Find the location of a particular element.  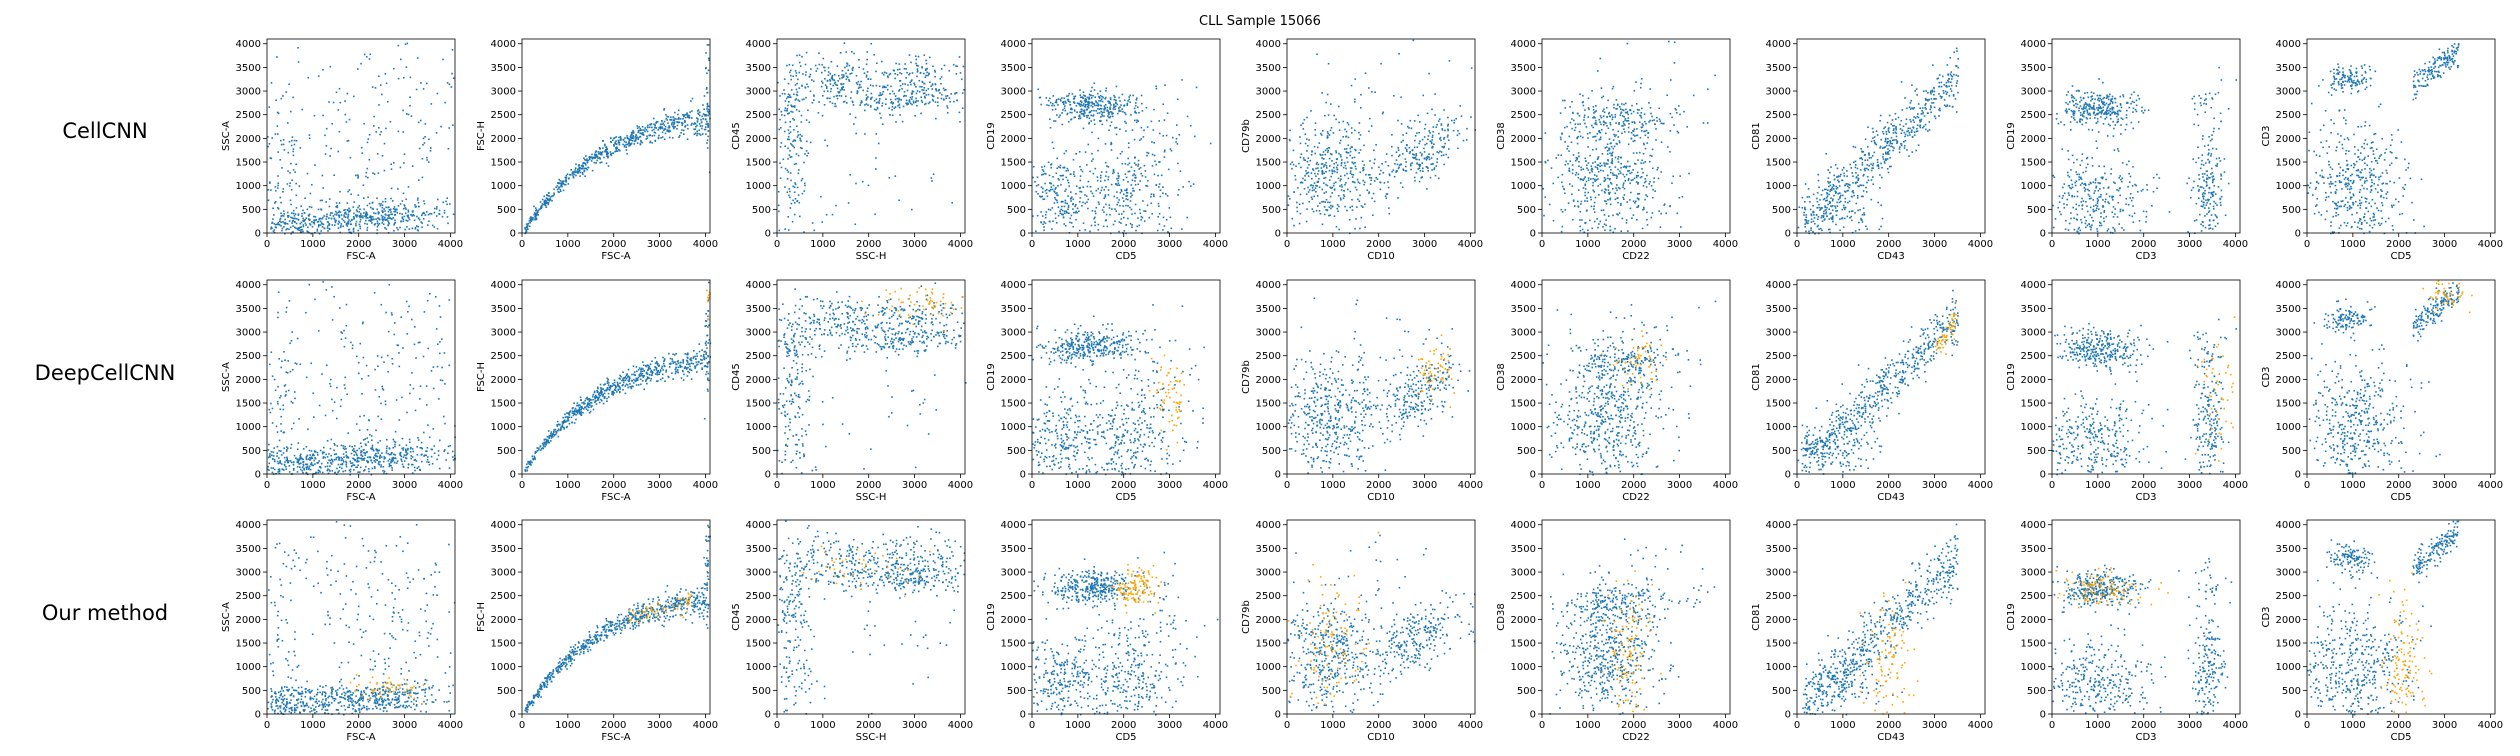

y-tick-label: 3500 is located at coordinates (1268, 68).